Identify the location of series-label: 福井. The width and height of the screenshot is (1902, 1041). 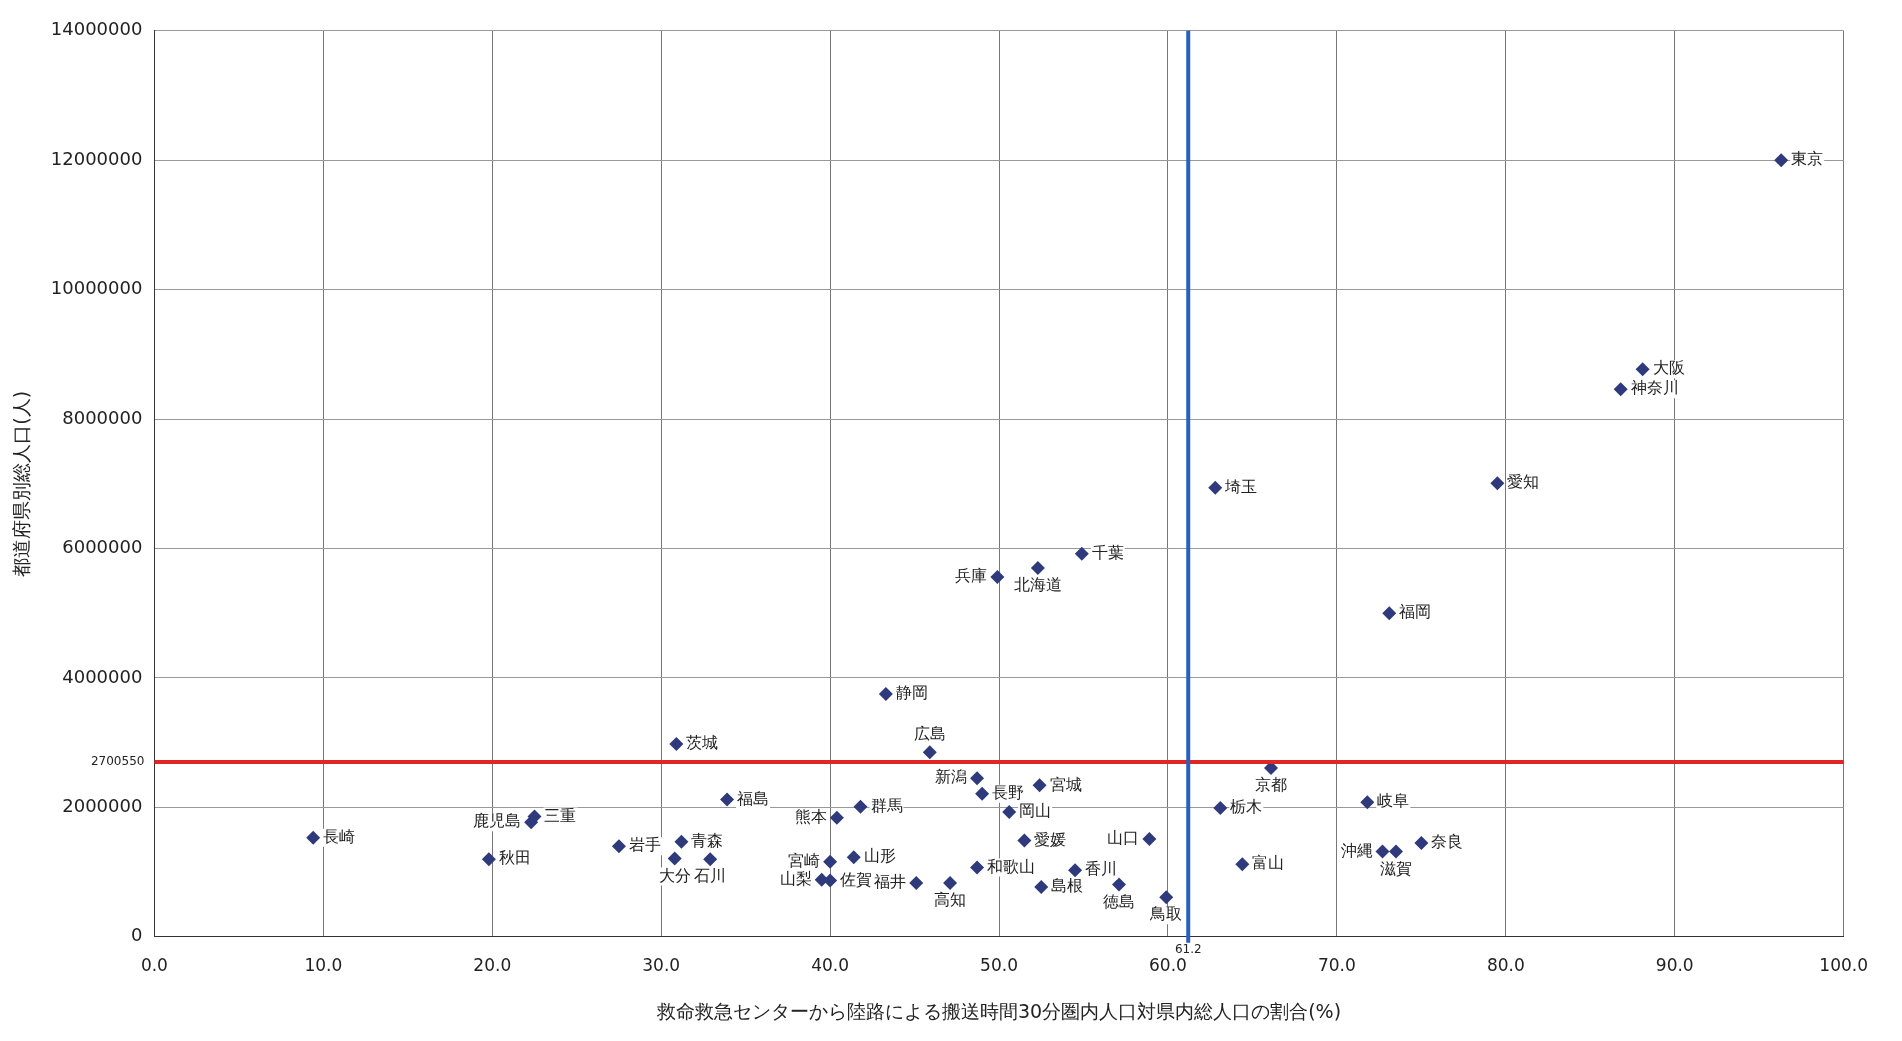
(890, 882).